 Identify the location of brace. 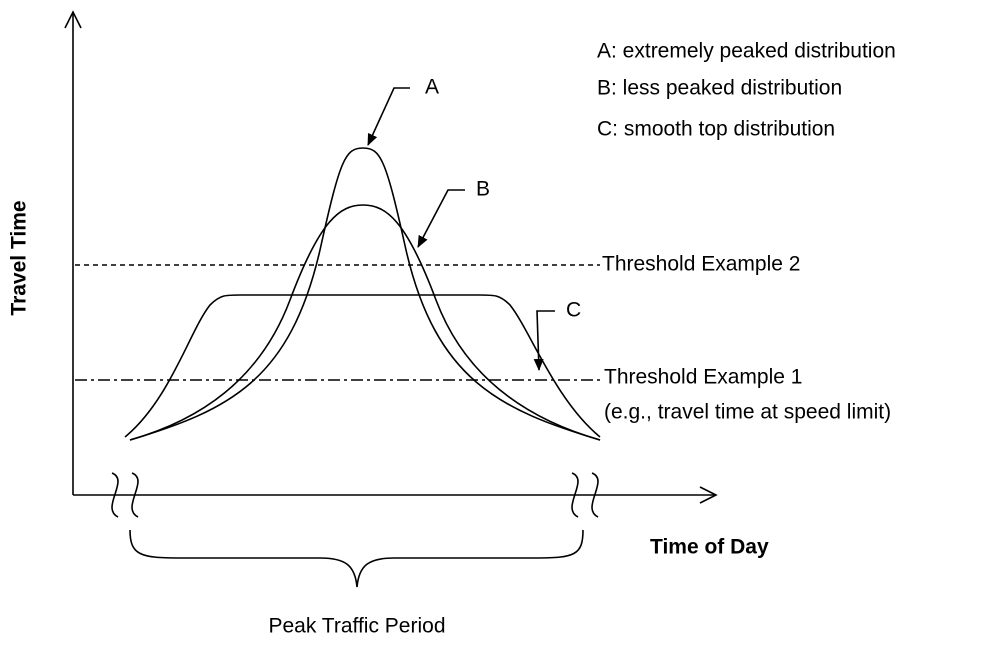
(356, 558).